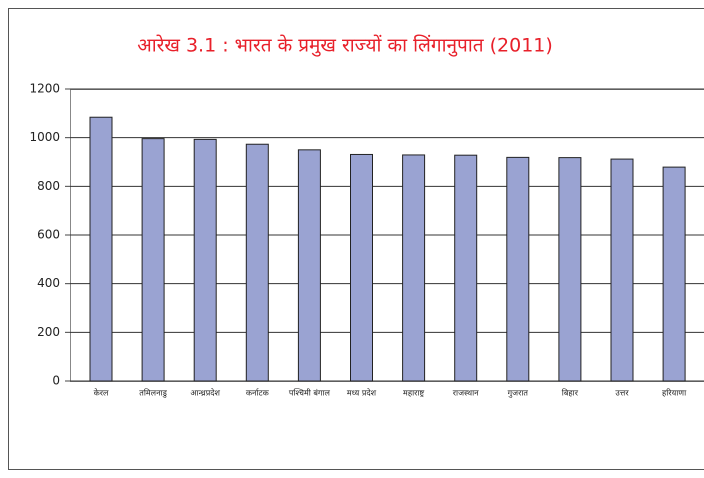 This screenshot has width=704, height=478. I want to click on y-tick-label: 1200, so click(44, 89).